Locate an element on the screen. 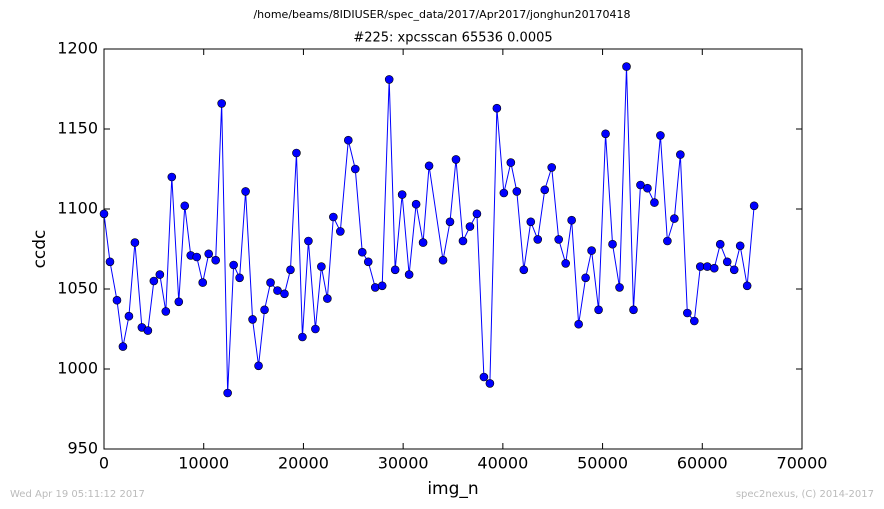 This screenshot has width=884, height=509. y-tick-label: 1150 is located at coordinates (77, 128).